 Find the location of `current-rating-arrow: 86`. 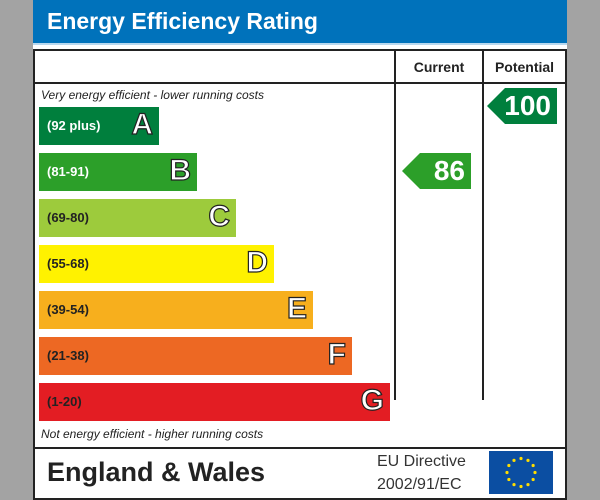

current-rating-arrow: 86 is located at coordinates (436, 171).